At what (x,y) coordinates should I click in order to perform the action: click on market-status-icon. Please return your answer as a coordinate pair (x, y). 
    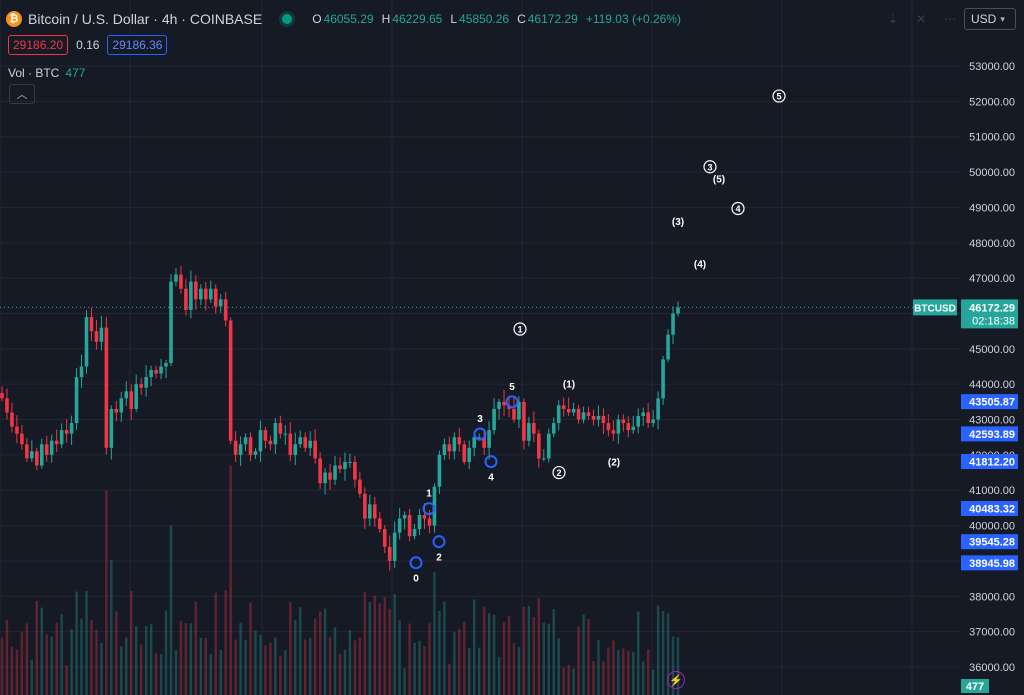
    Looking at the image, I should click on (287, 19).